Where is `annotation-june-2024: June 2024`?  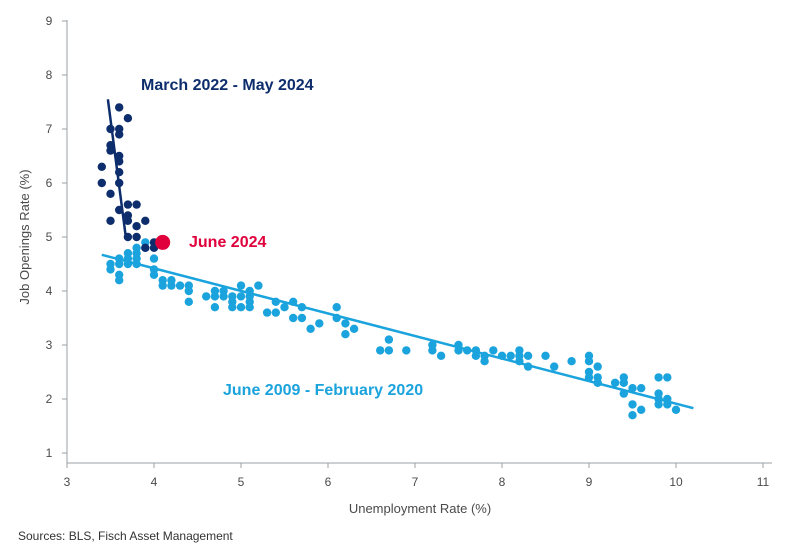
annotation-june-2024: June 2024 is located at coordinates (227, 242).